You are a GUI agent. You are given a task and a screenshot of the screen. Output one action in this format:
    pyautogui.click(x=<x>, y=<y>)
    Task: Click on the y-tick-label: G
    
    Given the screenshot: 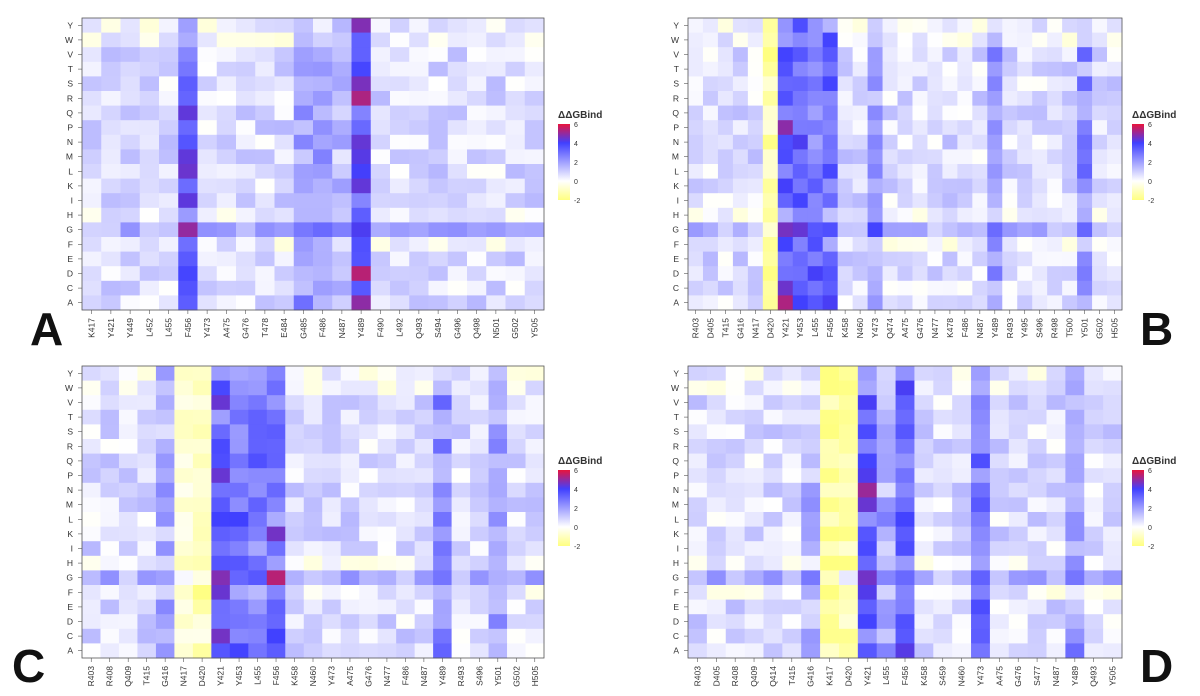 What is the action you would take?
    pyautogui.click(x=69, y=230)
    